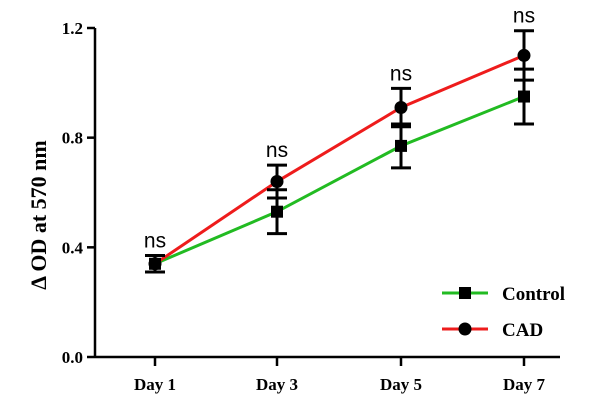  I want to click on legend-label: CAD, so click(522, 330).